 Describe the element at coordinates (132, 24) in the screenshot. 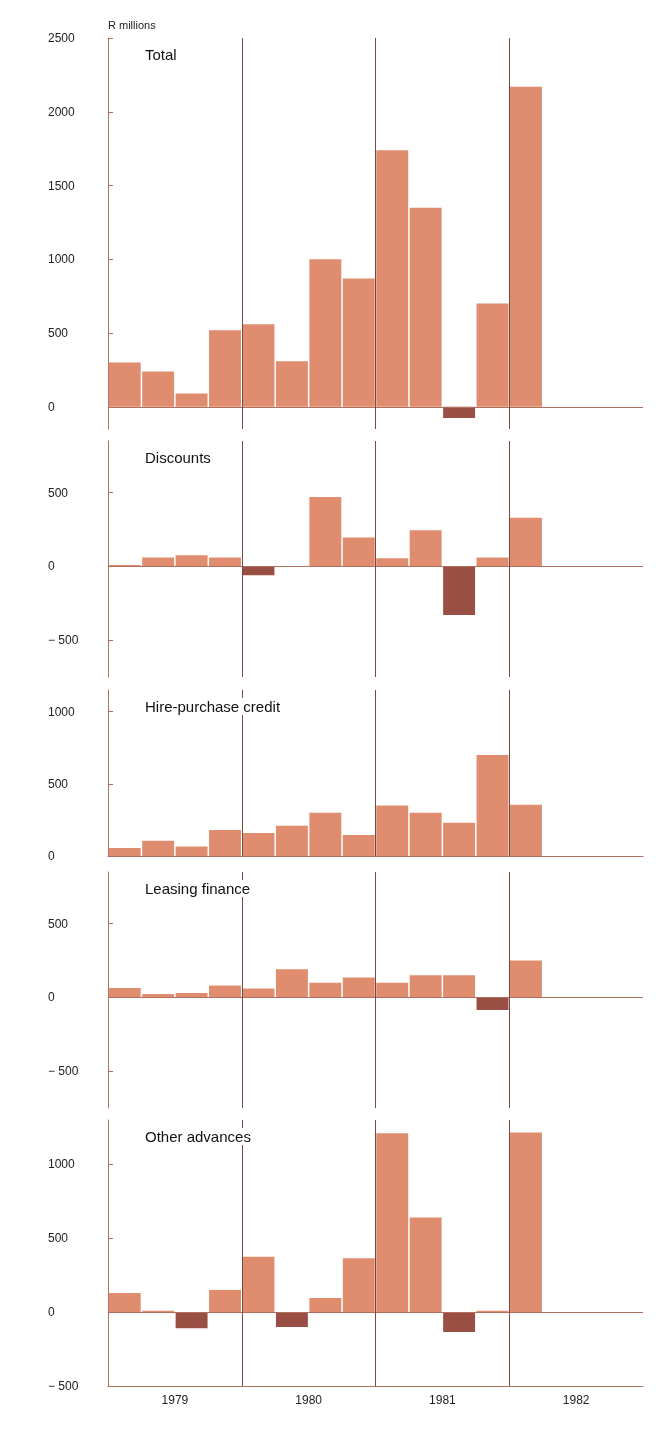

I see `y-axis-title: R millions` at that location.